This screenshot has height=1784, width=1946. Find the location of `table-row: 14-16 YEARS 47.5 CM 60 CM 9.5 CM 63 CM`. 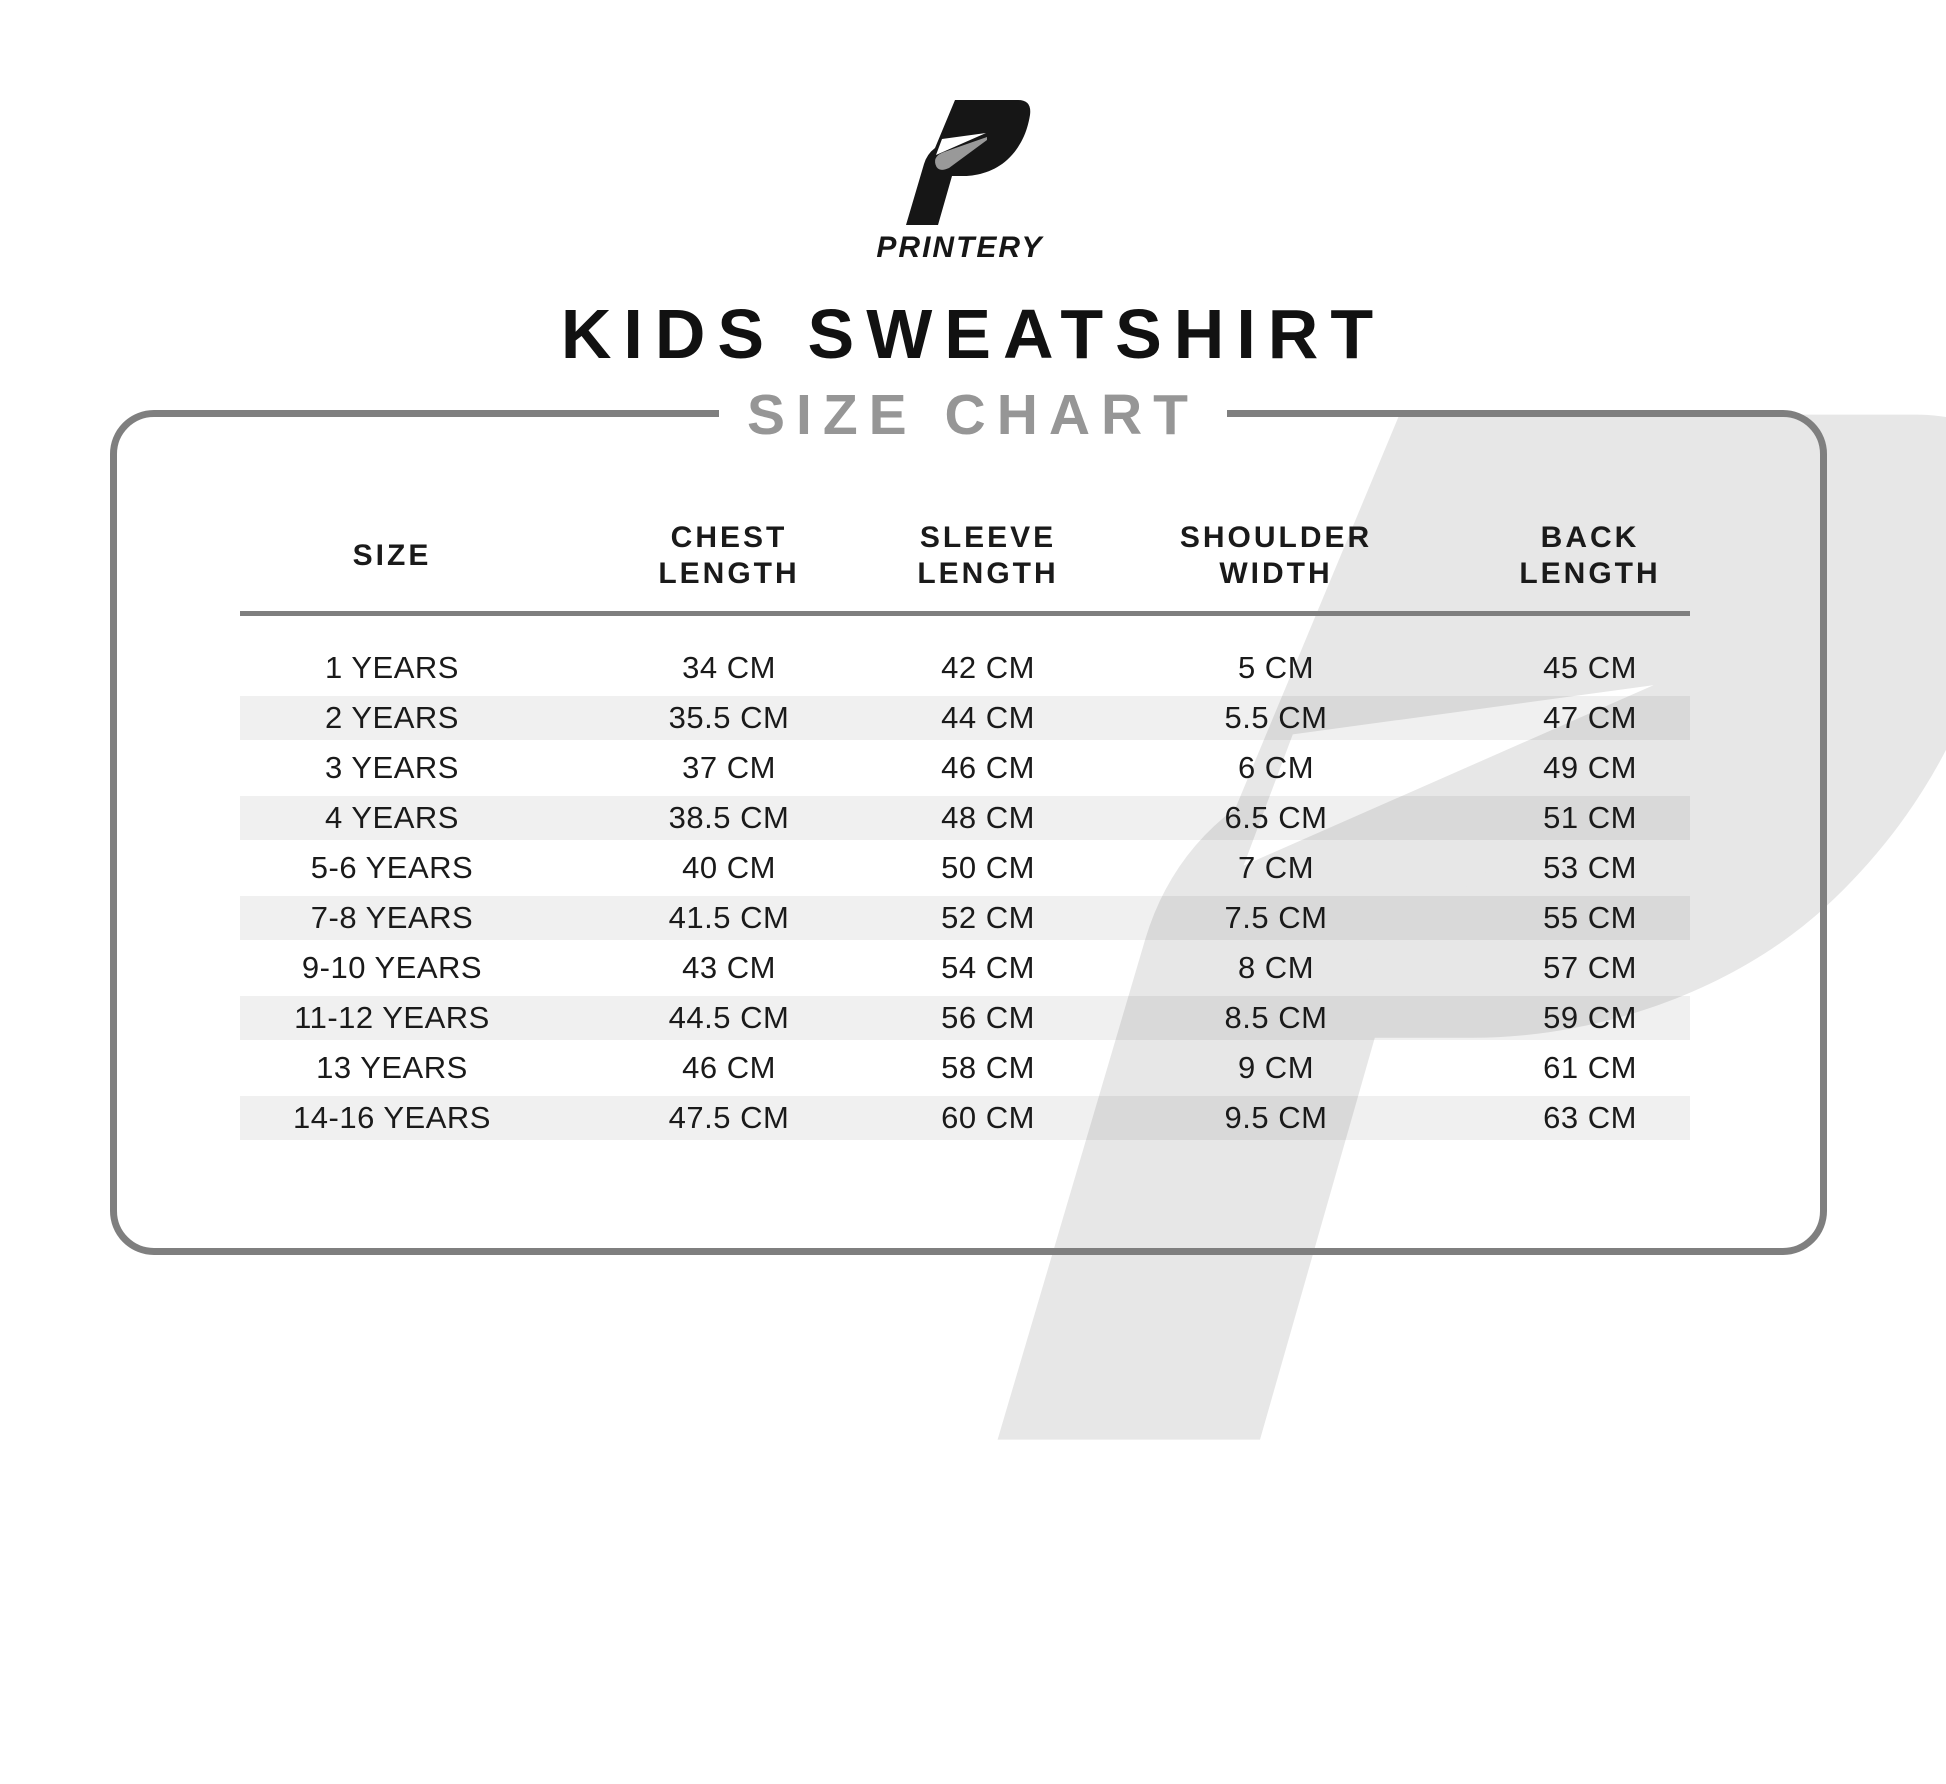

table-row: 14-16 YEARS 47.5 CM 60 CM 9.5 CM 63 CM is located at coordinates (965, 1118).